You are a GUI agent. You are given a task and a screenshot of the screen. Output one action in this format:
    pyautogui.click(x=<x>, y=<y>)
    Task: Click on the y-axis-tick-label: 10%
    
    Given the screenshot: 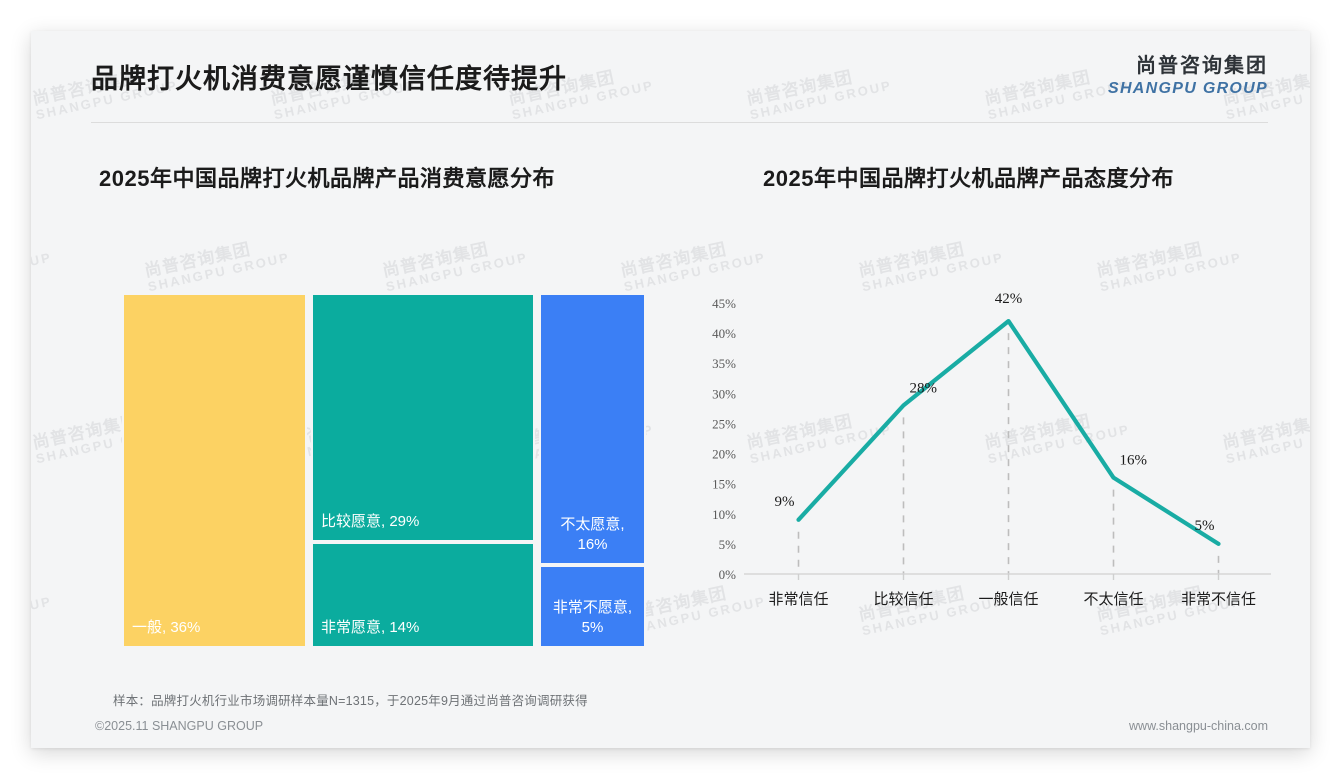 What is the action you would take?
    pyautogui.click(x=724, y=514)
    